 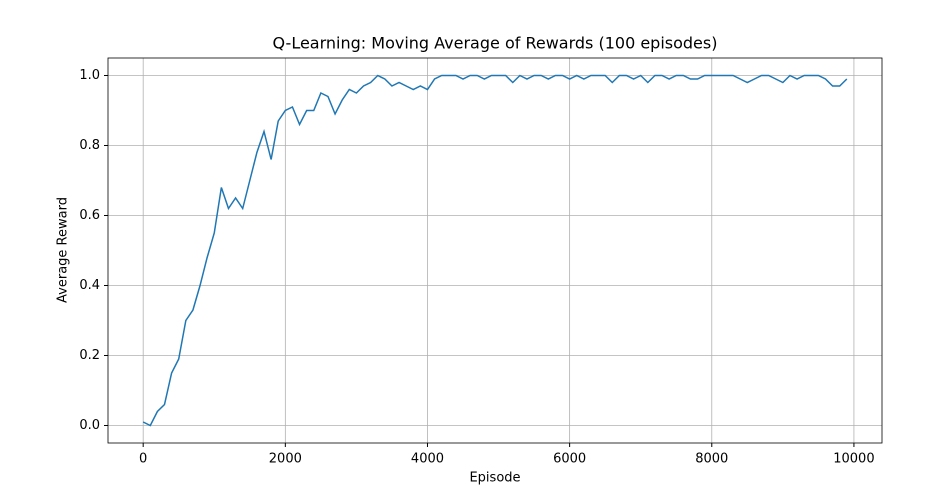 What do you see at coordinates (285, 459) in the screenshot?
I see `x-tick-label: 2000` at bounding box center [285, 459].